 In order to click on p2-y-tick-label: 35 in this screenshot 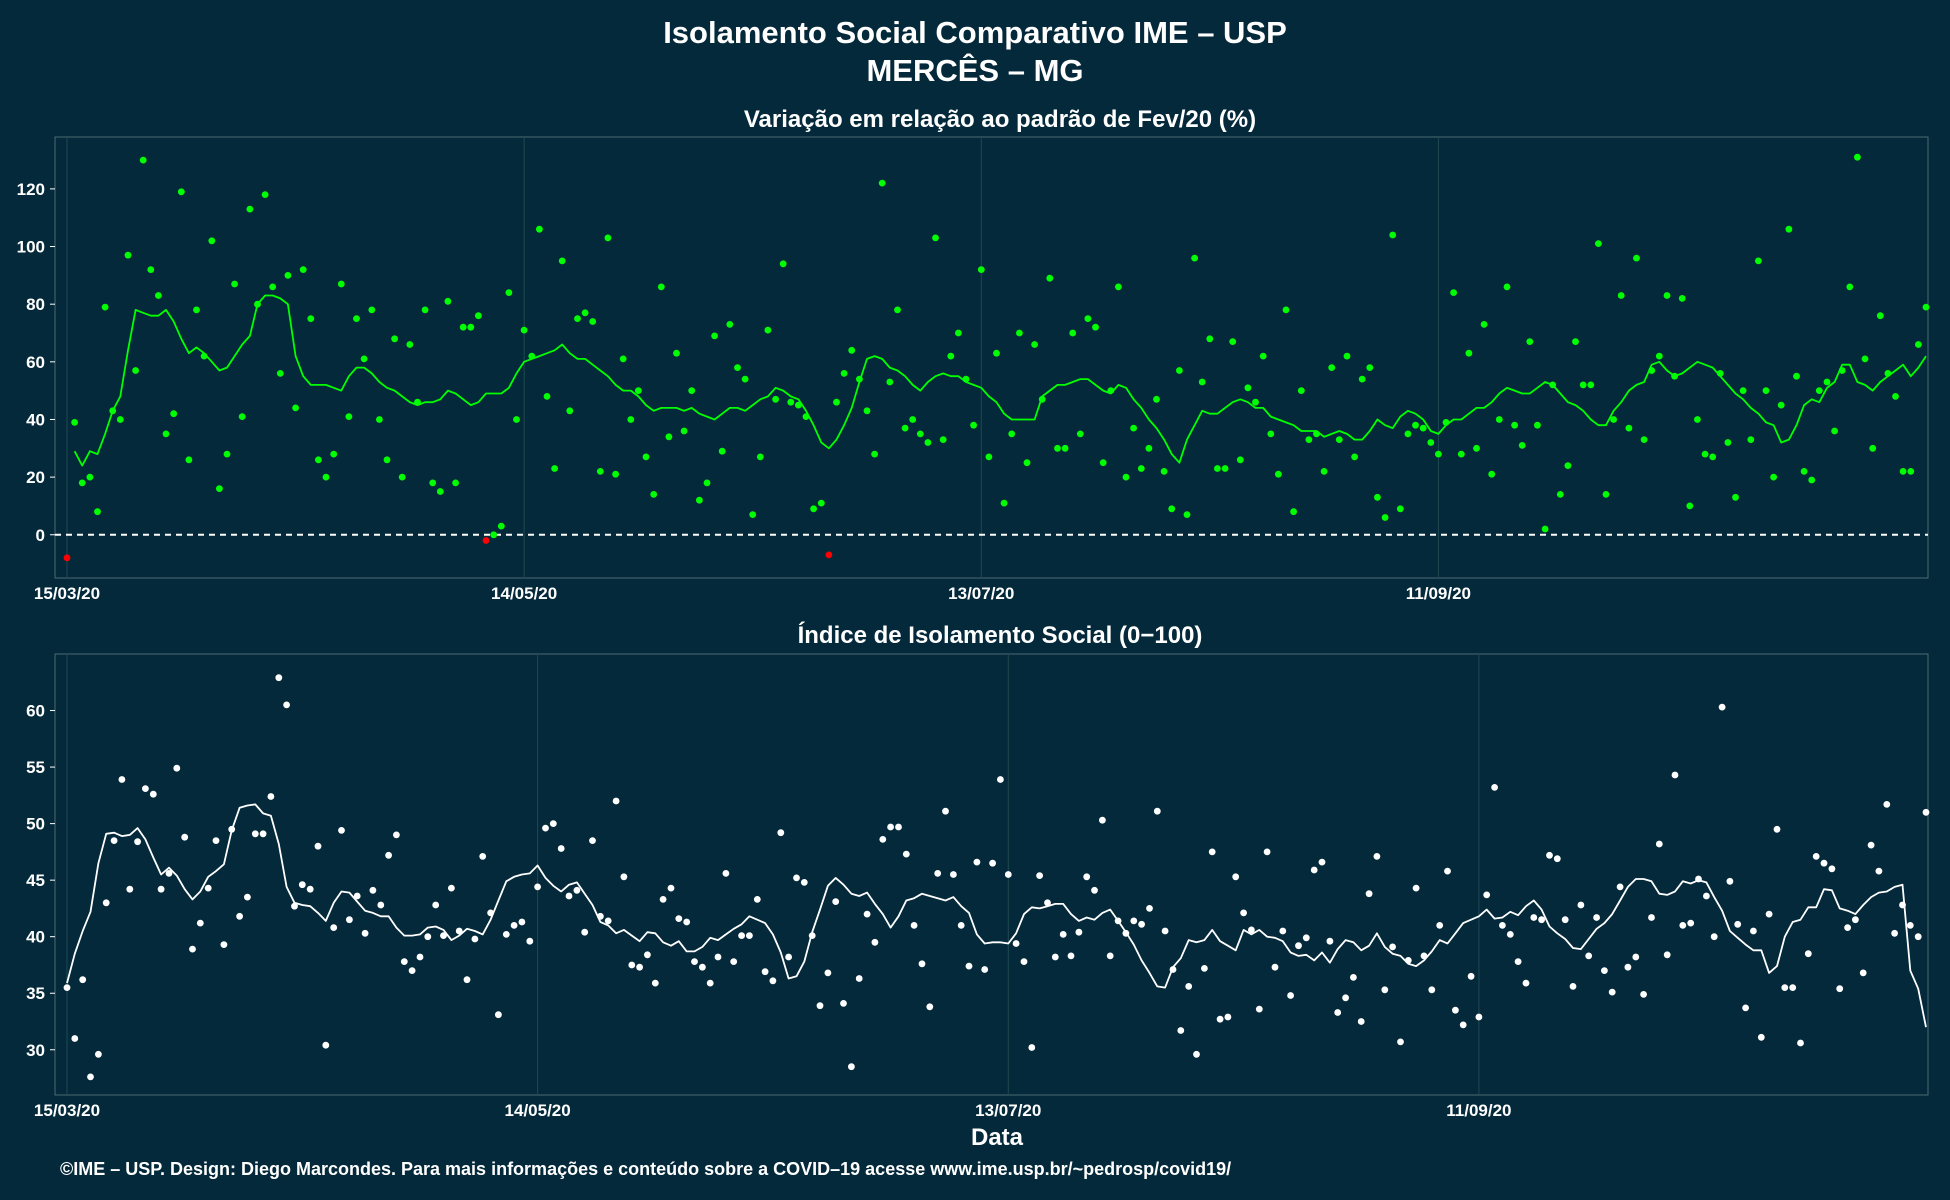, I will do `click(35, 993)`.